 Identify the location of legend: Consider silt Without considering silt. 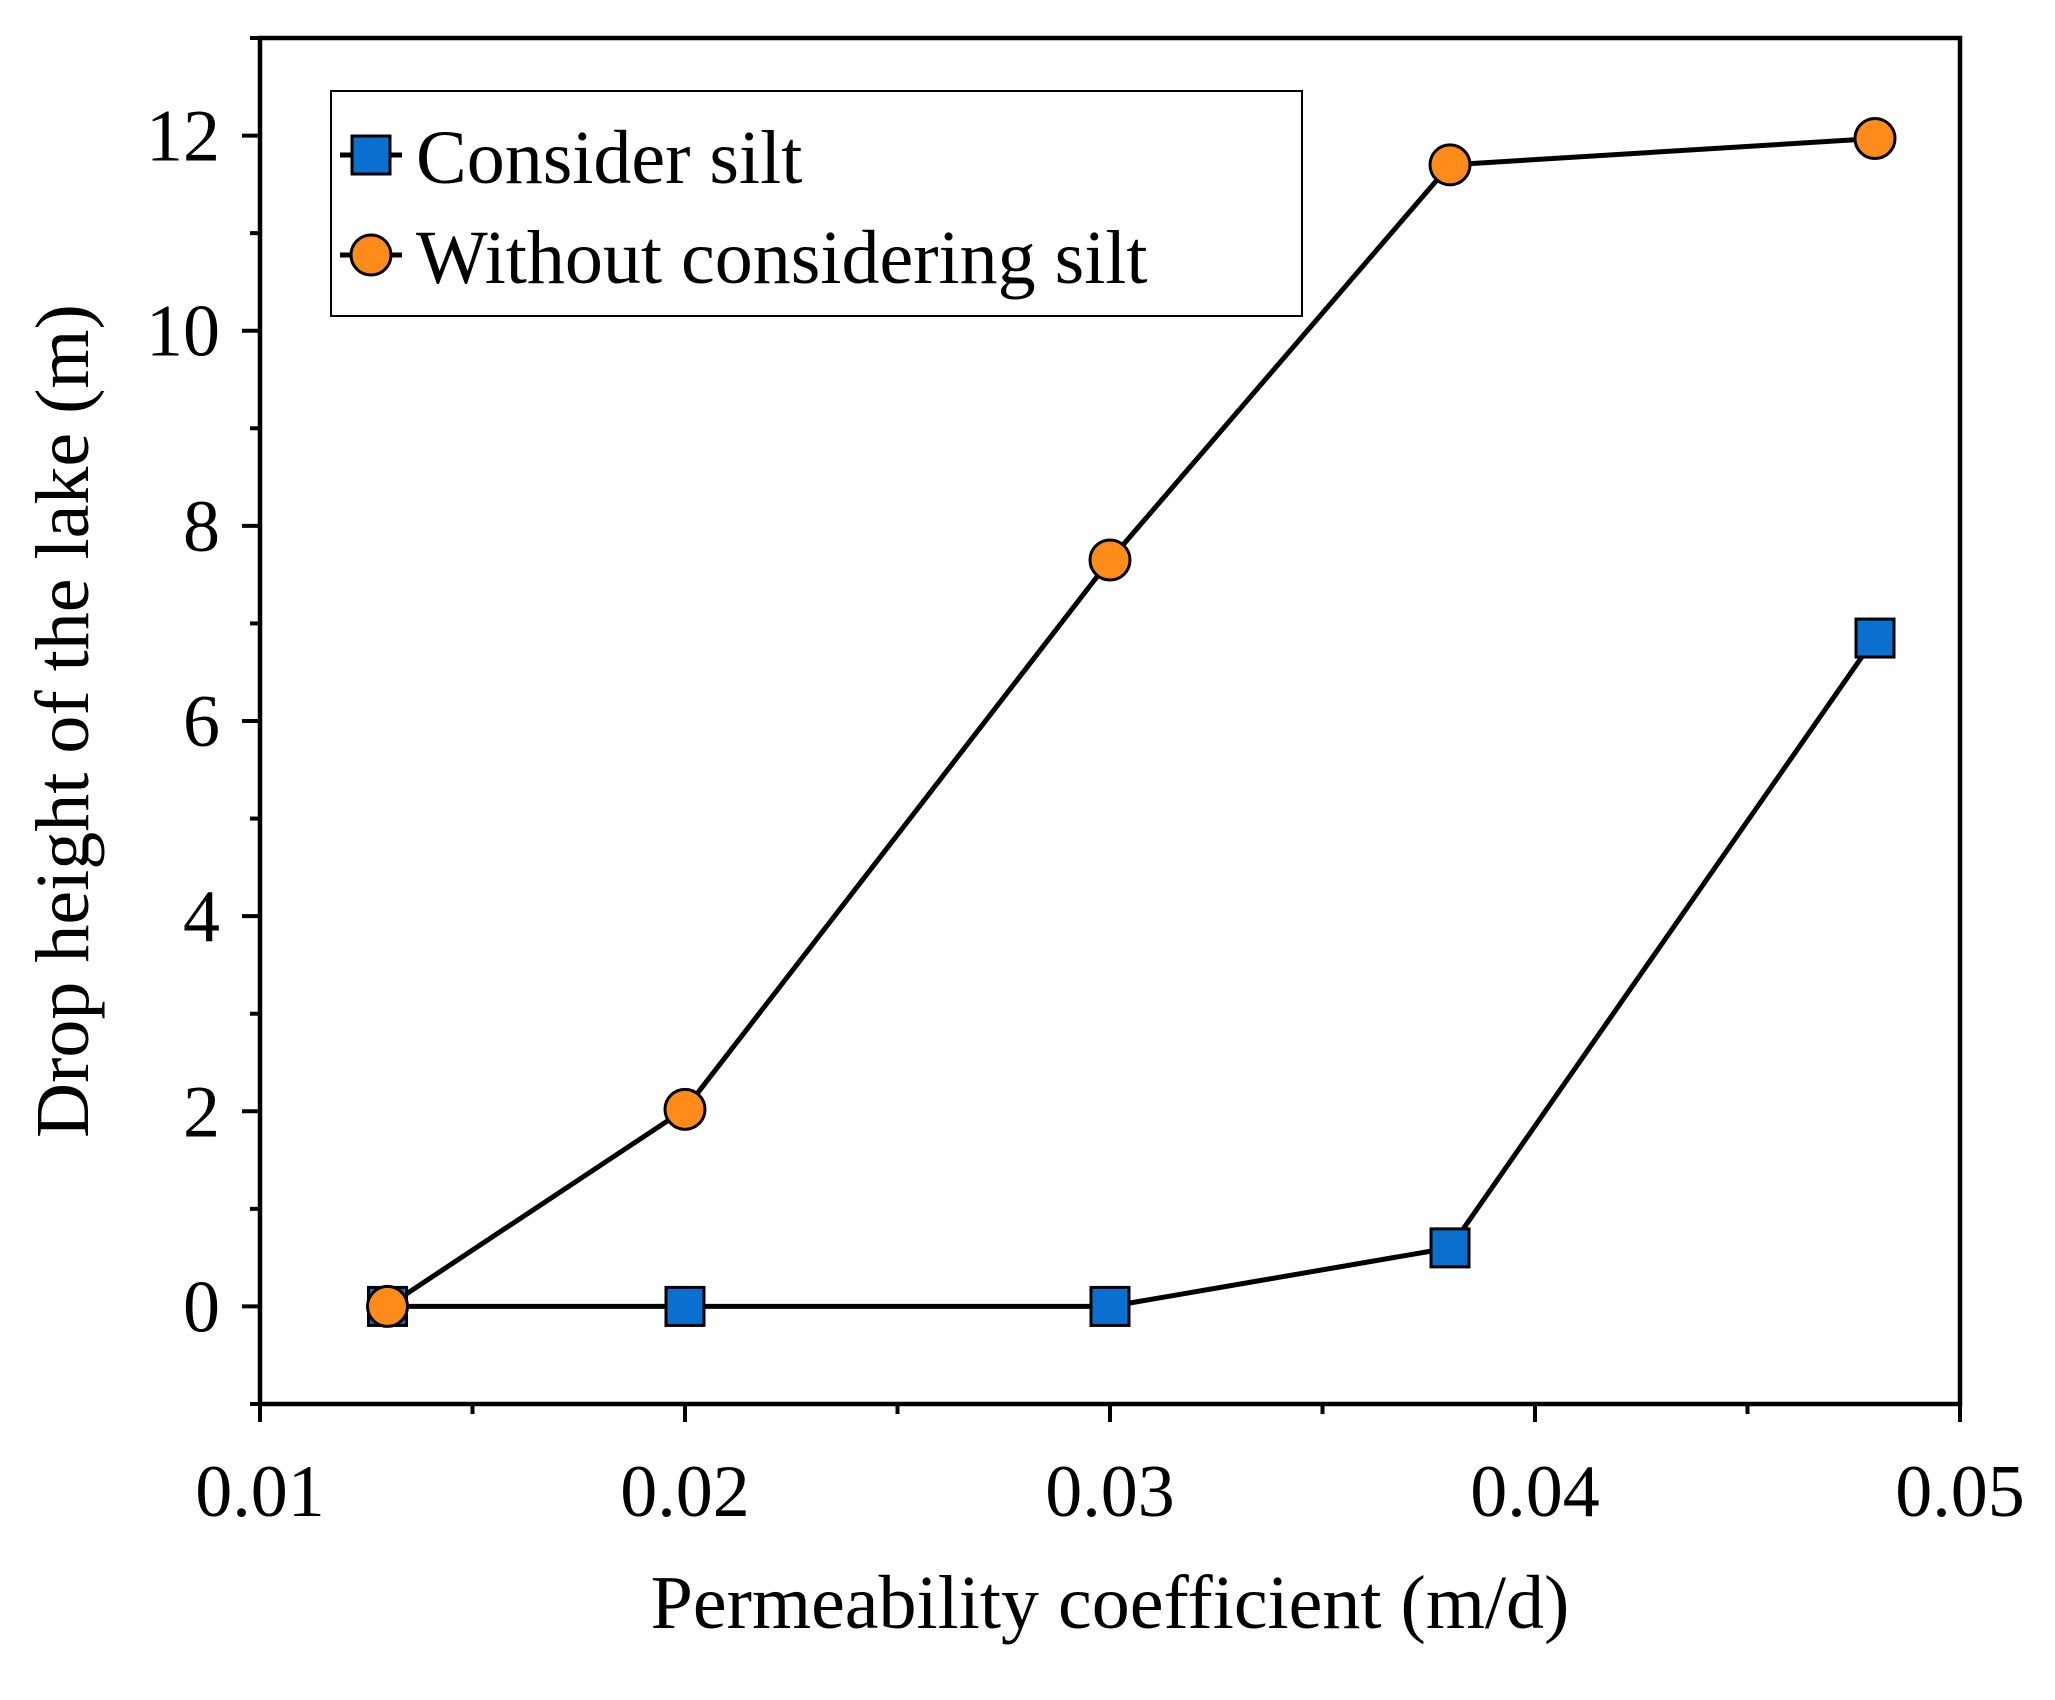
(816, 203).